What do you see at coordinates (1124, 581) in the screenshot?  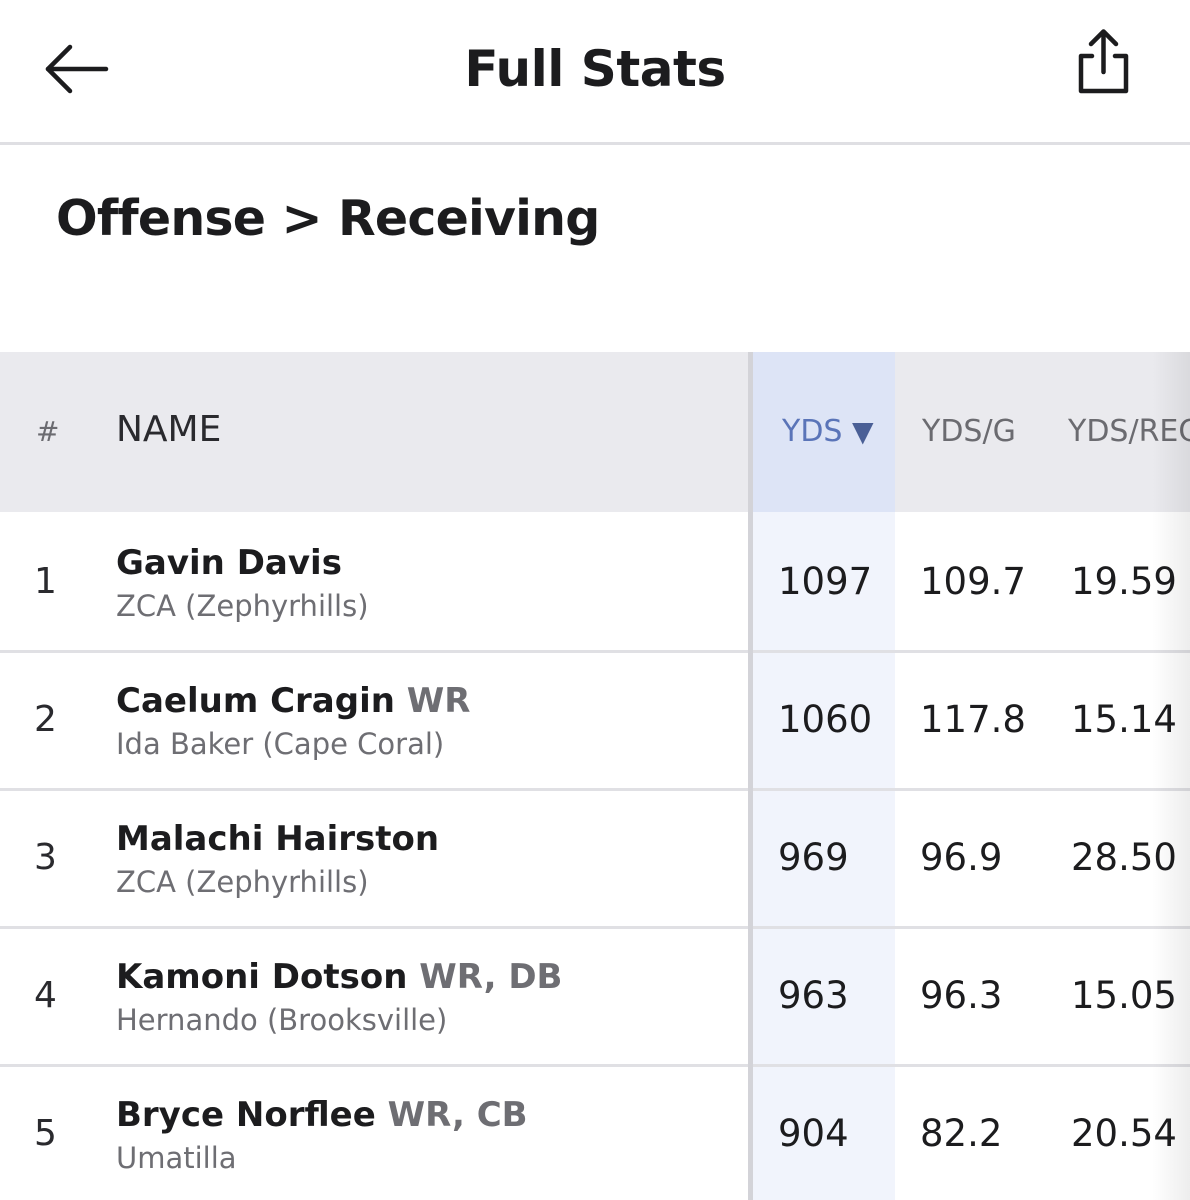 I see `yds-per-rec-value: 19.59` at bounding box center [1124, 581].